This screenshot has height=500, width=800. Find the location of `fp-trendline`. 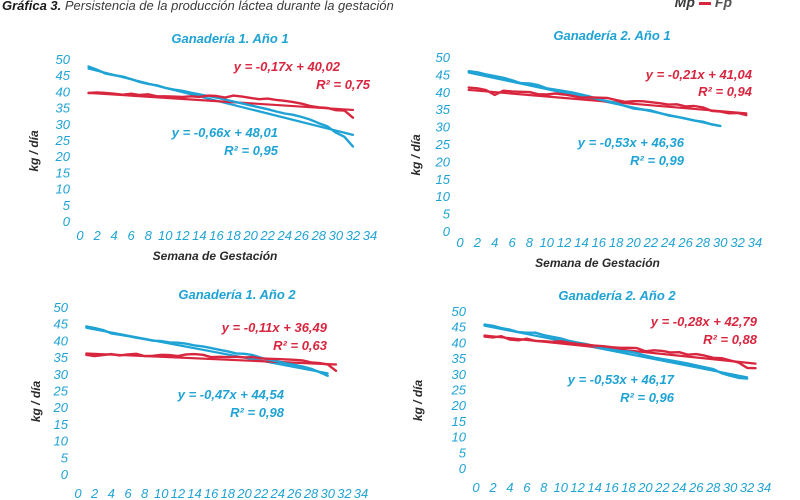

fp-trendline is located at coordinates (221, 101).